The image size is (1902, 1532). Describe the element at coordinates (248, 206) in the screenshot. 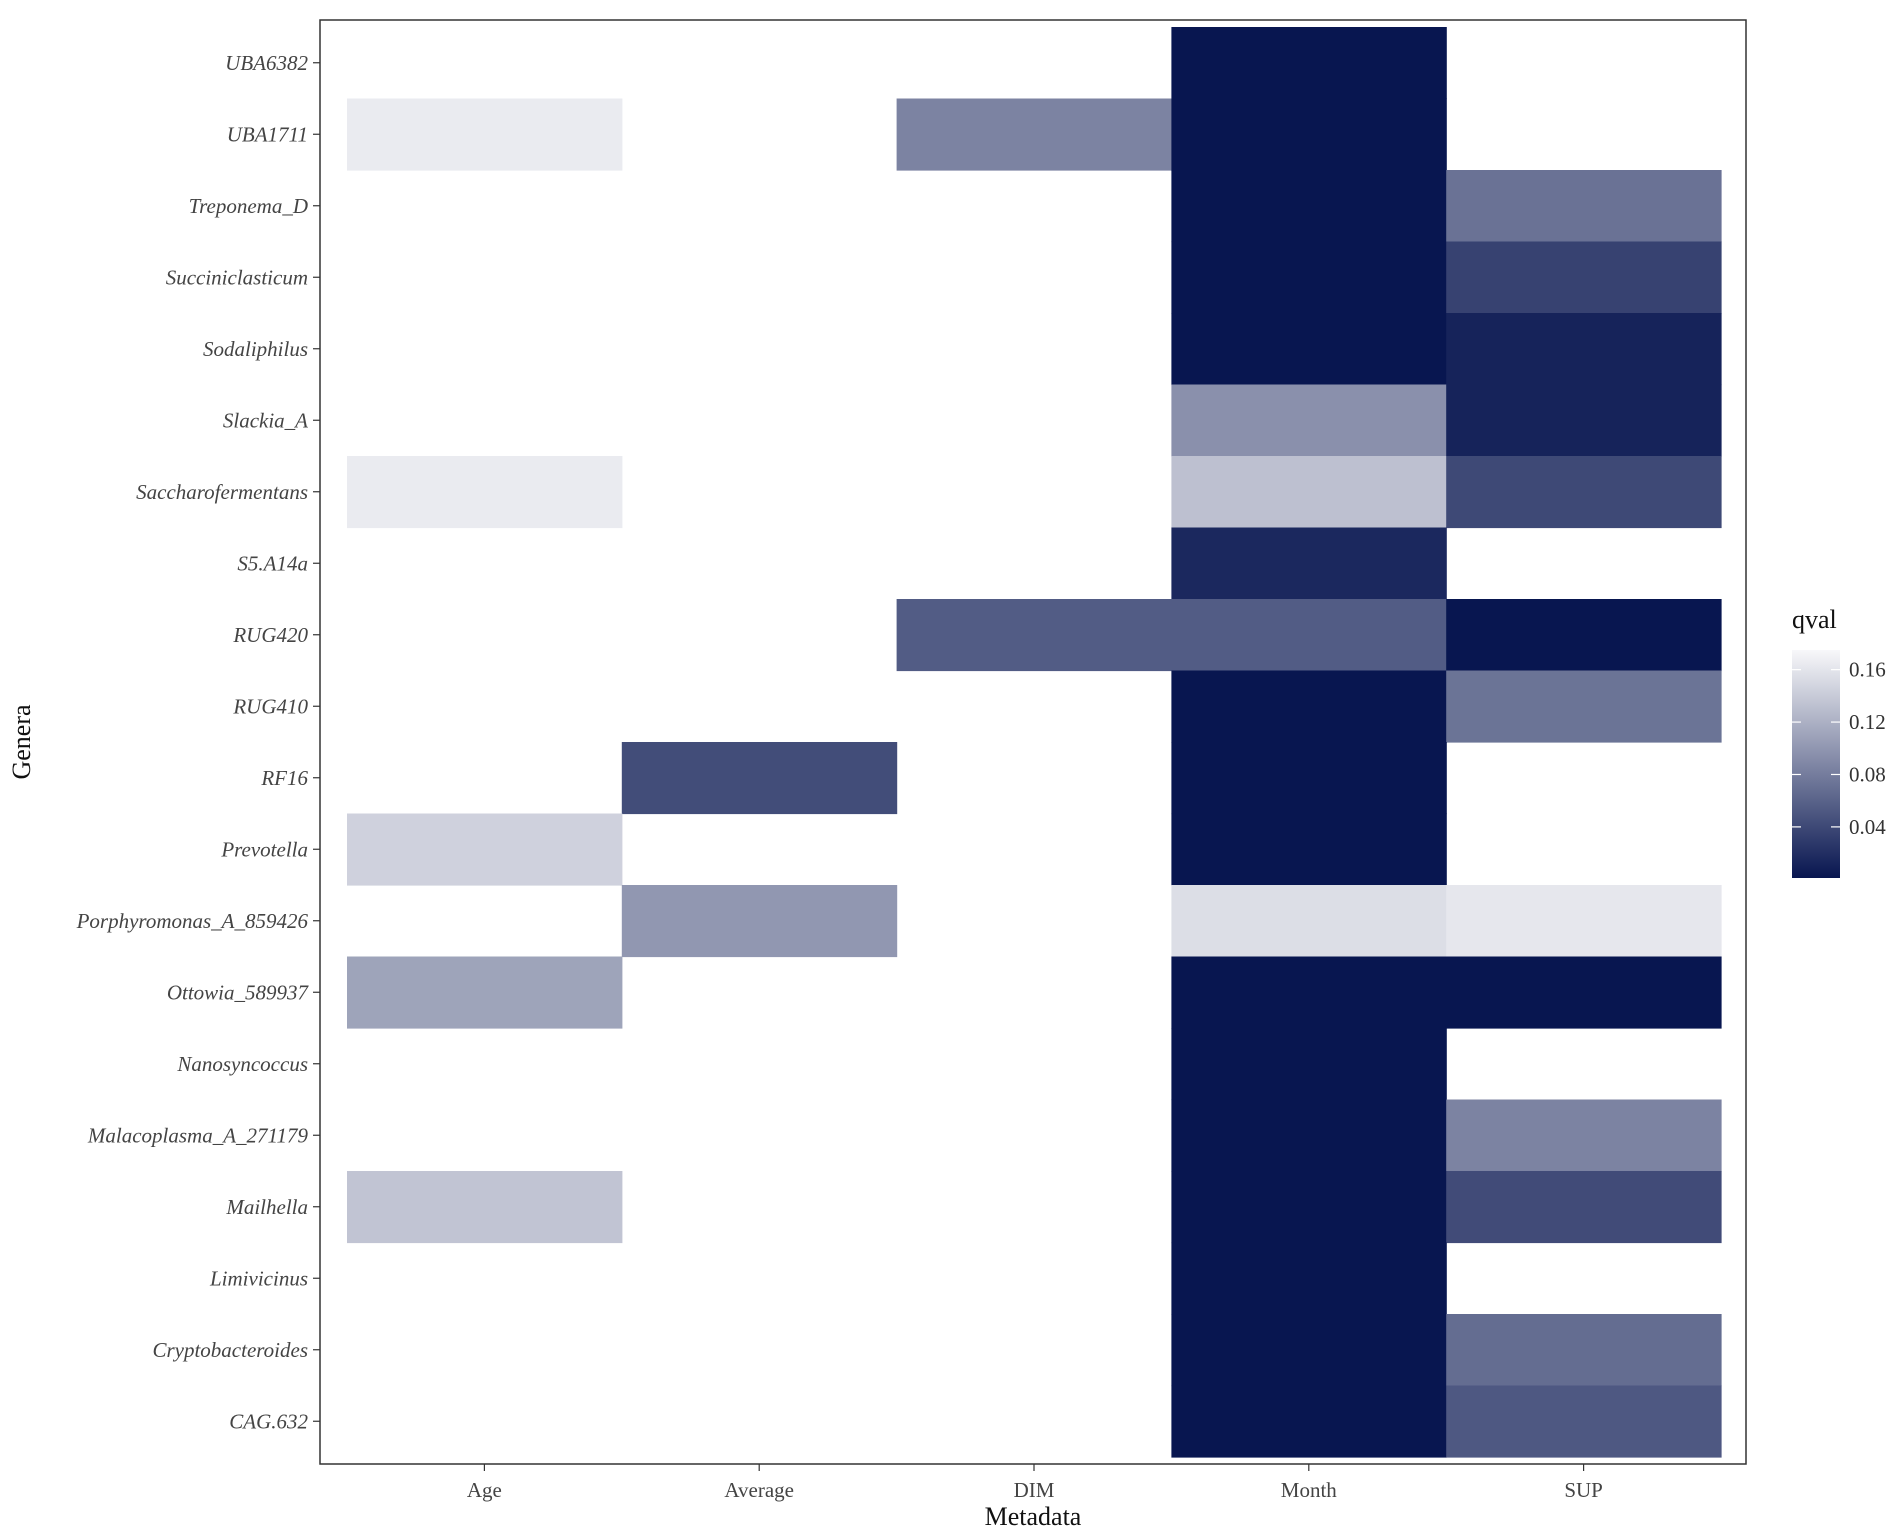

I see `y-tick-label: Treponema_D` at that location.